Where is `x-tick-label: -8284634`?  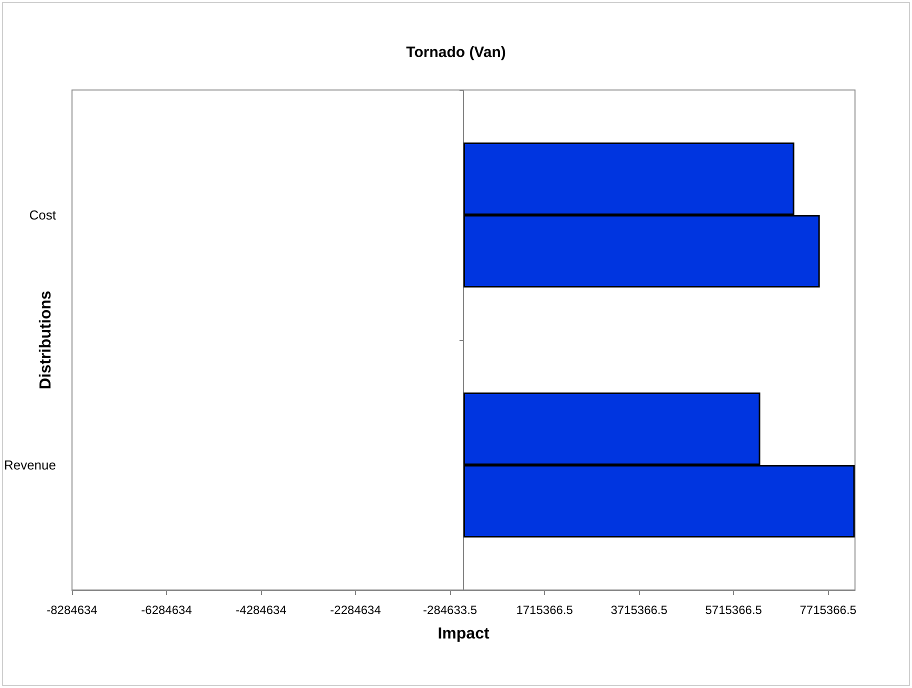
x-tick-label: -8284634 is located at coordinates (72, 610).